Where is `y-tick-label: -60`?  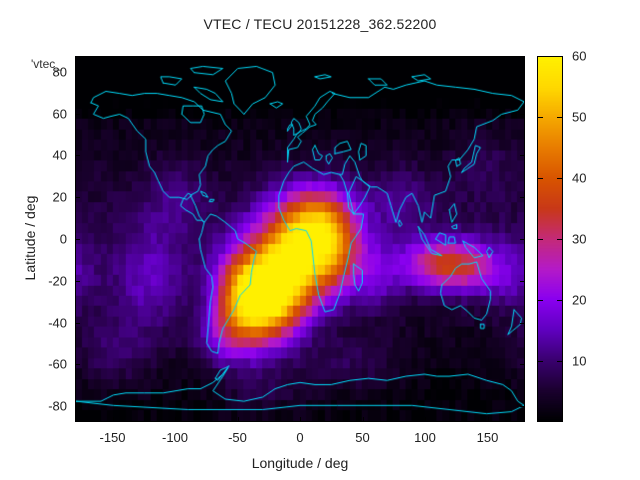
y-tick-label: -60 is located at coordinates (57, 364).